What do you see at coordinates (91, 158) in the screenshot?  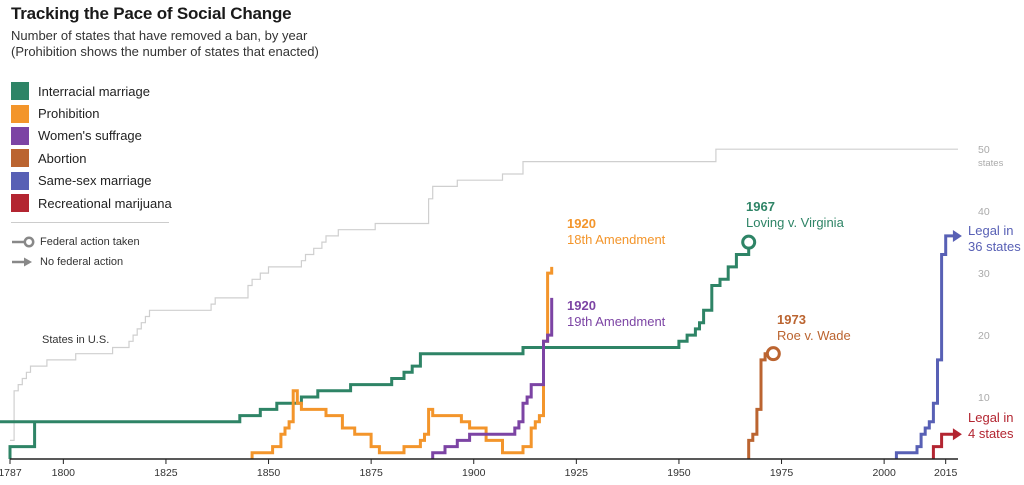 I see `legend-item-abortion: Abortion` at bounding box center [91, 158].